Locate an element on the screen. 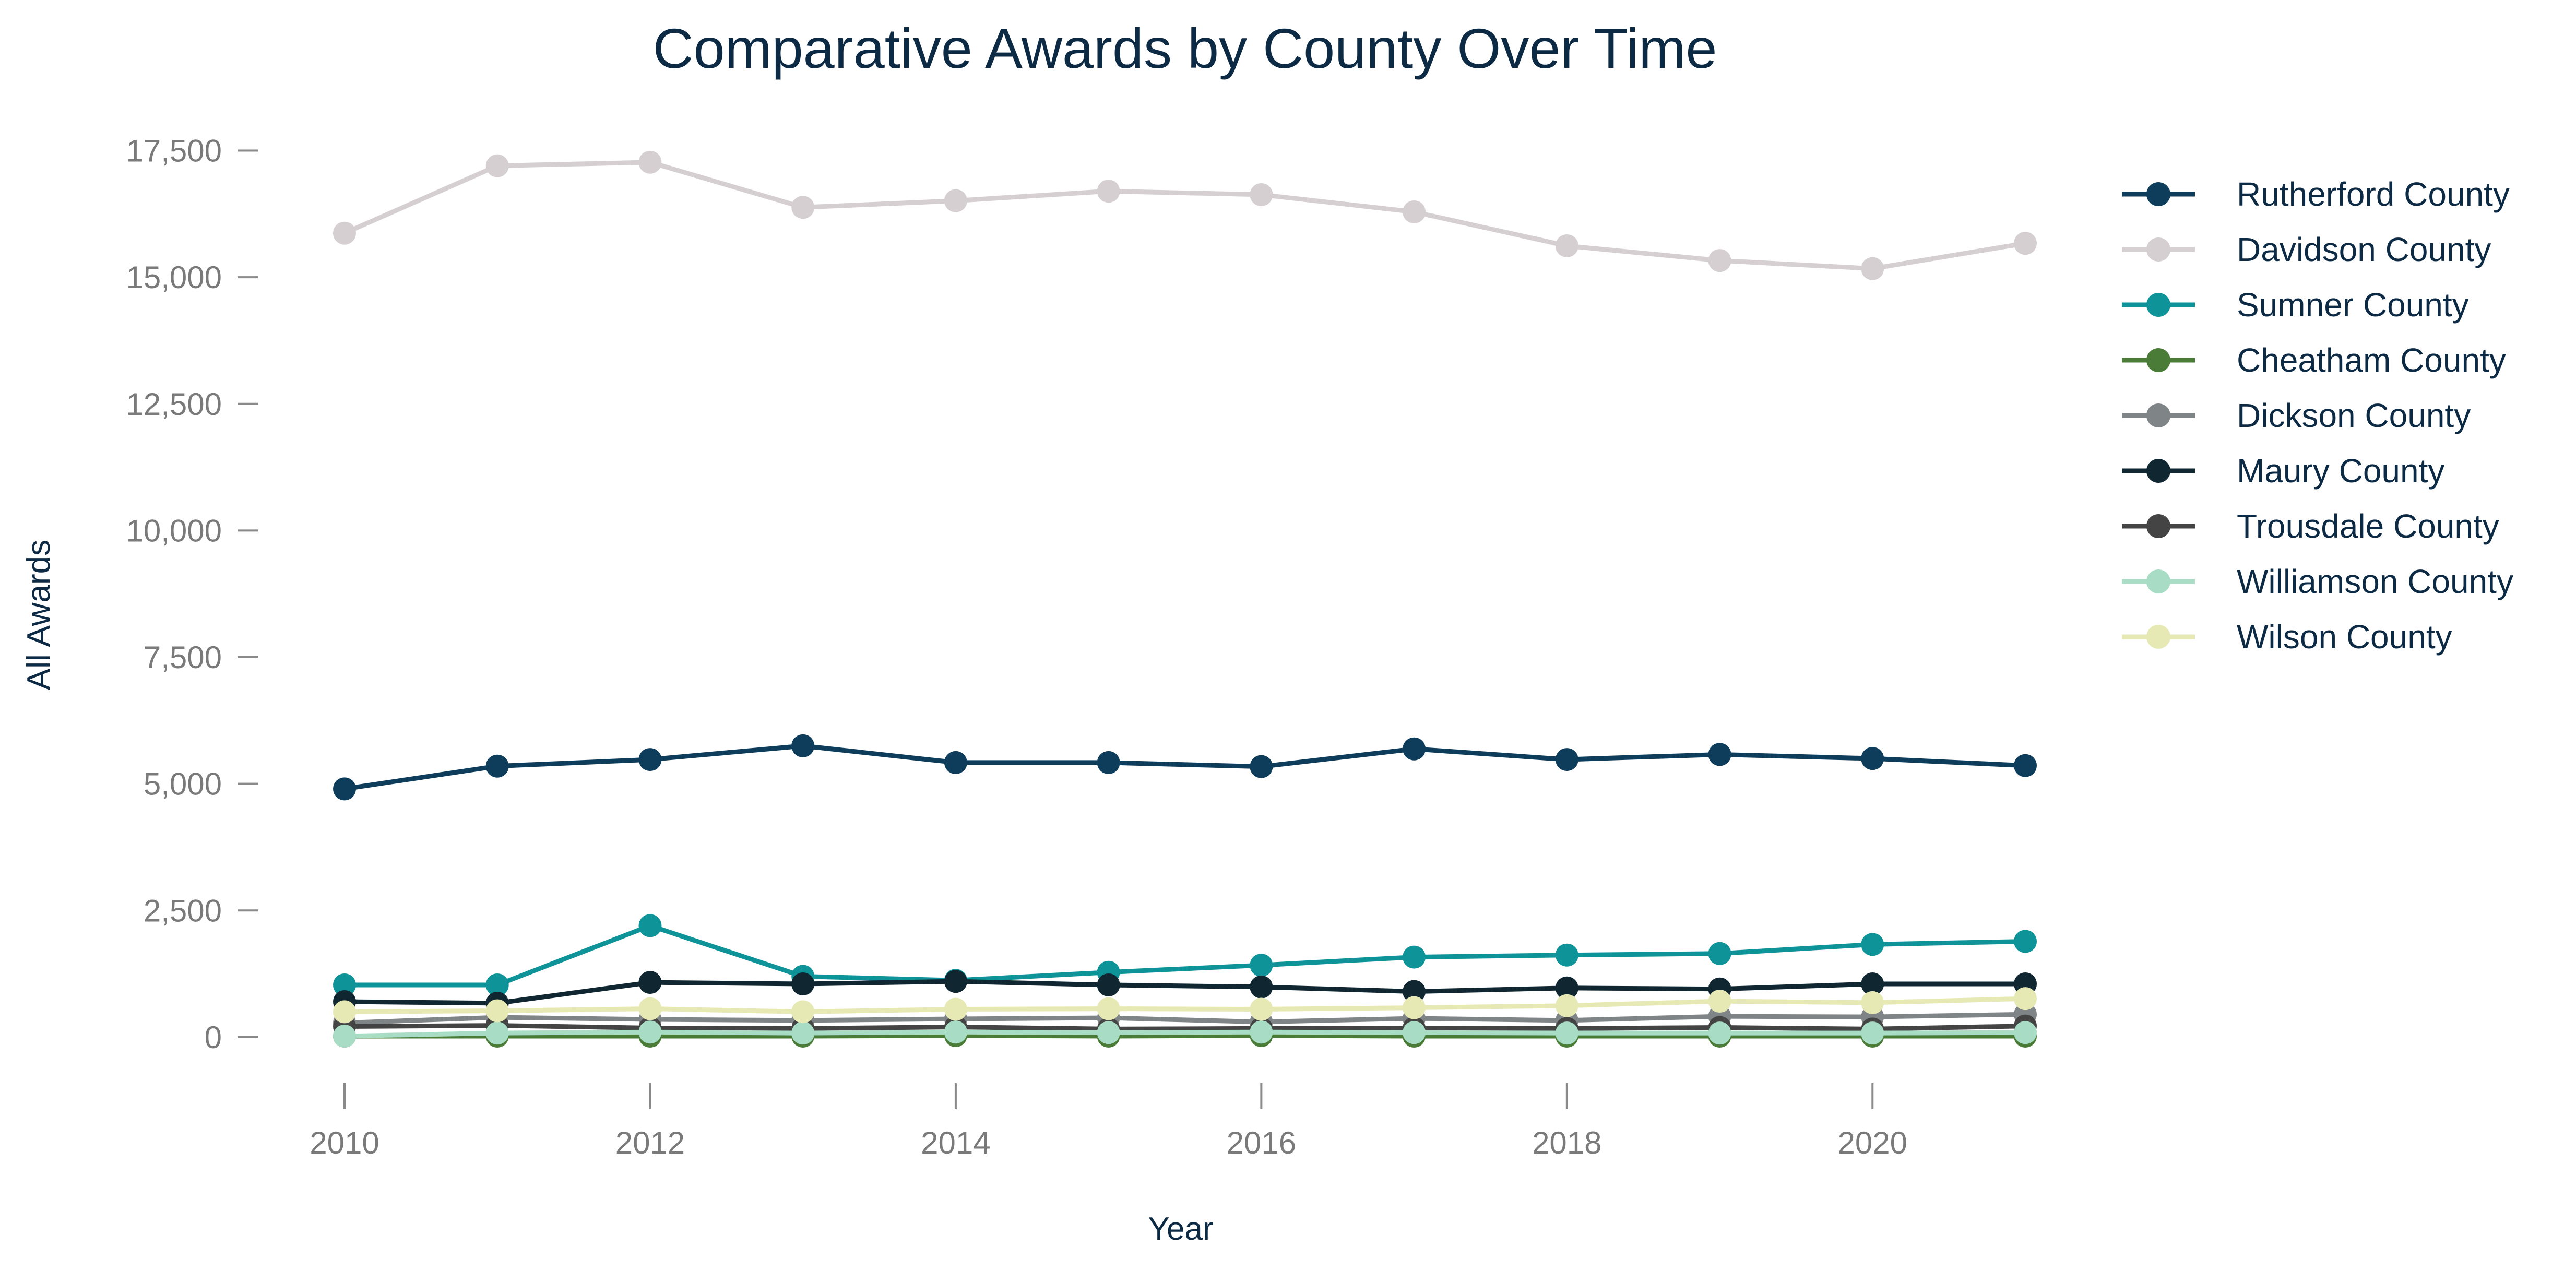 This screenshot has height=1271, width=2576. series-maury-county is located at coordinates (1185, 993).